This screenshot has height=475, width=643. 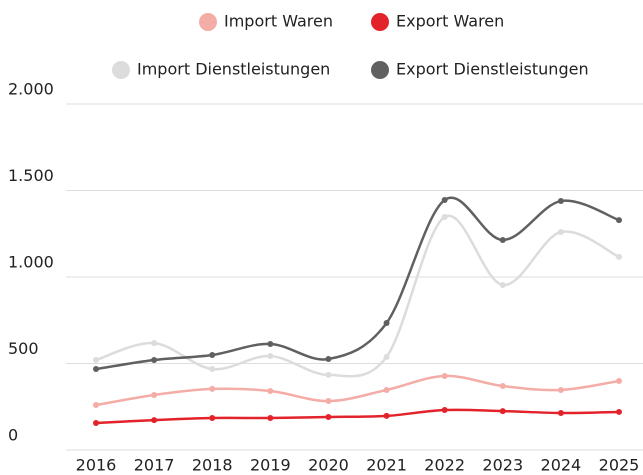 What do you see at coordinates (502, 465) in the screenshot?
I see `x-tick-label: 2023` at bounding box center [502, 465].